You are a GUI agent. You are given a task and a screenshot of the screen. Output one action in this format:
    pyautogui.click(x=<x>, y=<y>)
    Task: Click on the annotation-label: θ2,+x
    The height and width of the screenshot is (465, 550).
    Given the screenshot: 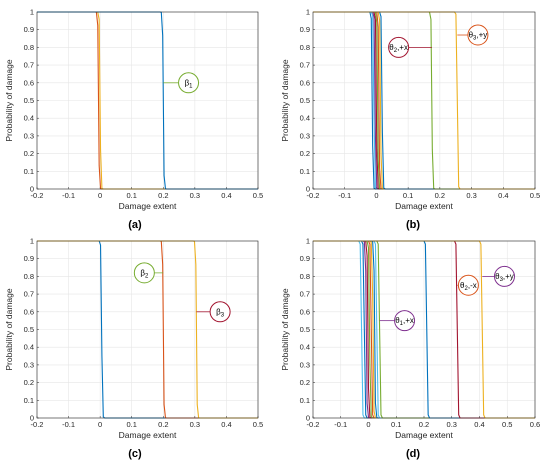 What is the action you would take?
    pyautogui.click(x=398, y=48)
    